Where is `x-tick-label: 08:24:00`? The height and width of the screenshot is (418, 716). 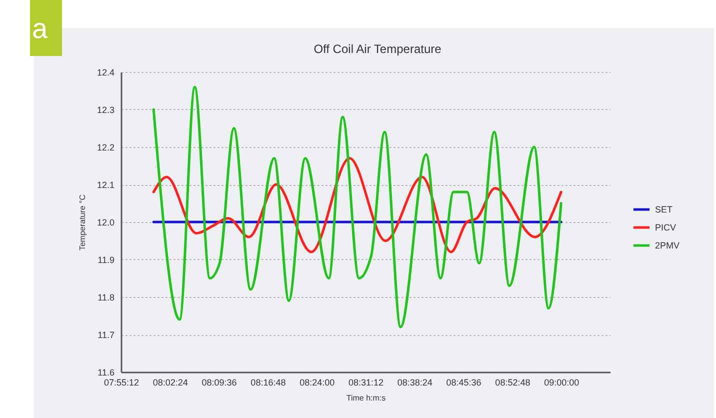 x-tick-label: 08:24:00 is located at coordinates (317, 383).